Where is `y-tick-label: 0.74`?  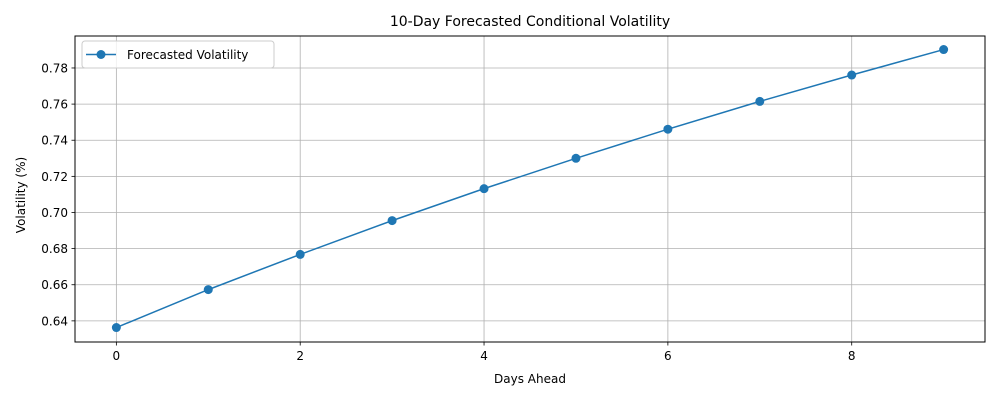 y-tick-label: 0.74 is located at coordinates (54, 141).